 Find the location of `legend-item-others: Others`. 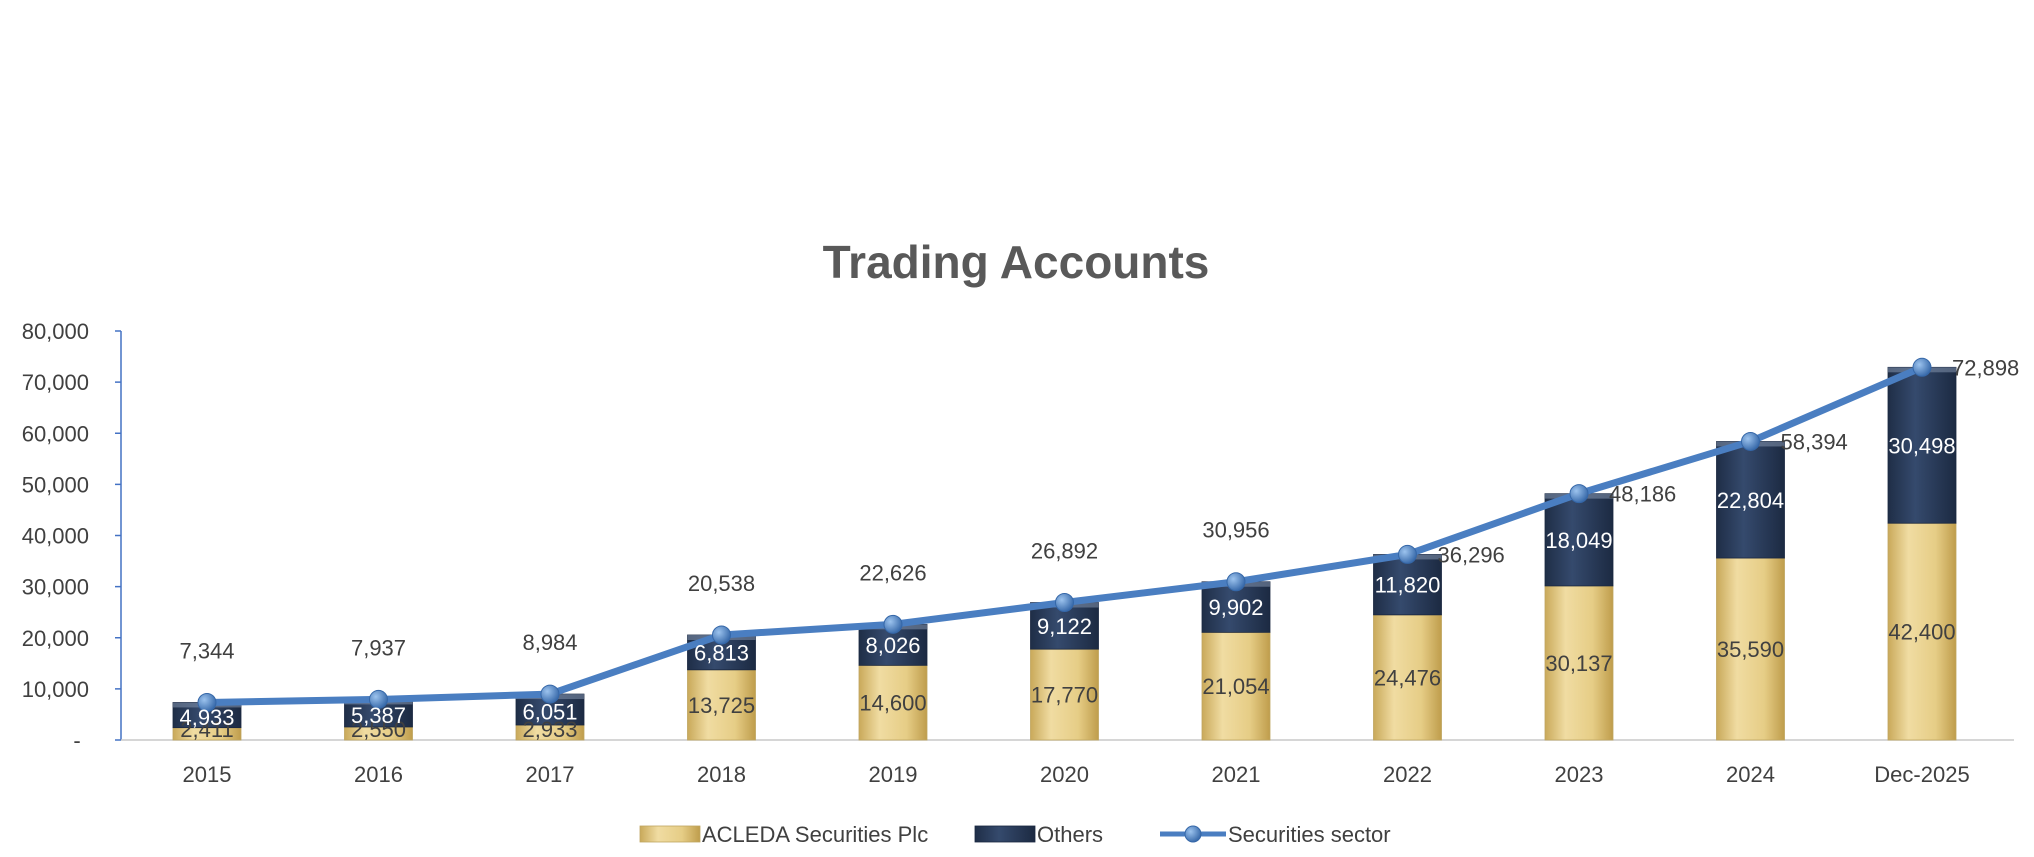

legend-item-others: Others is located at coordinates (1038, 834).